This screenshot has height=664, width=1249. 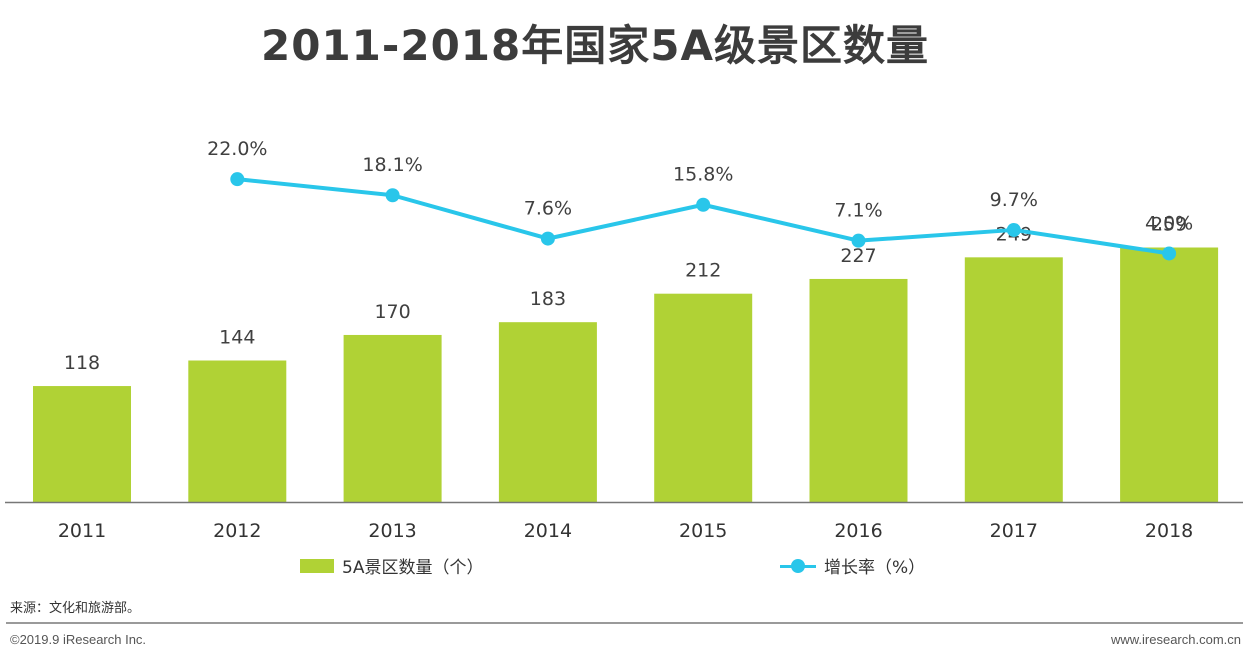 I want to click on website: www.iresearch.com.cn, so click(x=1175, y=639).